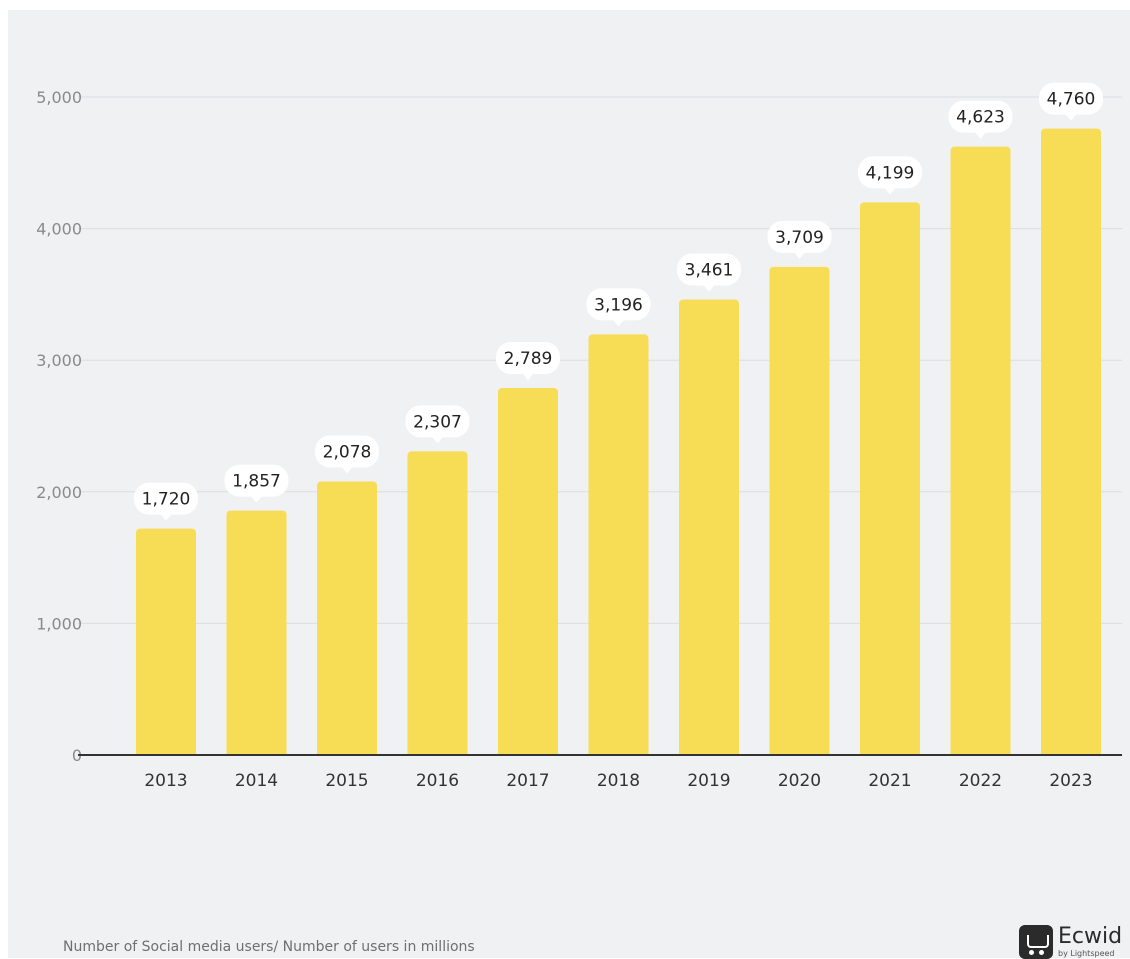 The height and width of the screenshot is (959, 1130). What do you see at coordinates (1036, 942) in the screenshot?
I see `cart-icon` at bounding box center [1036, 942].